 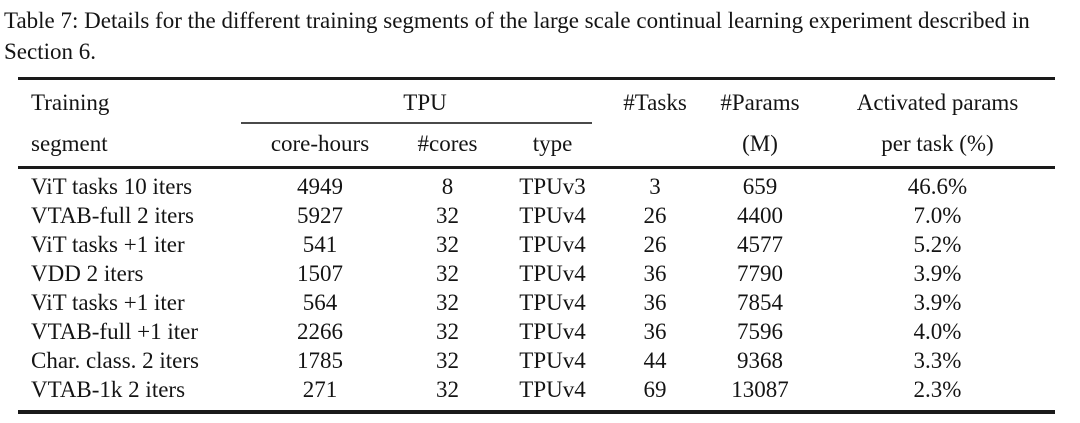 What do you see at coordinates (937, 215) in the screenshot?
I see `cell-activated: 7.0%` at bounding box center [937, 215].